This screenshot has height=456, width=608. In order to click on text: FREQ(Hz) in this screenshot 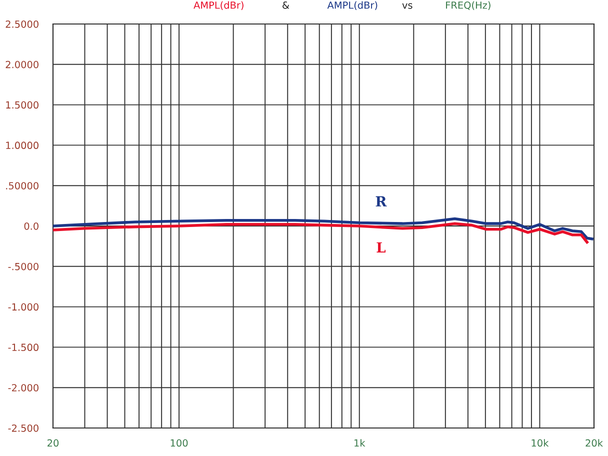, I will do `click(468, 5)`.